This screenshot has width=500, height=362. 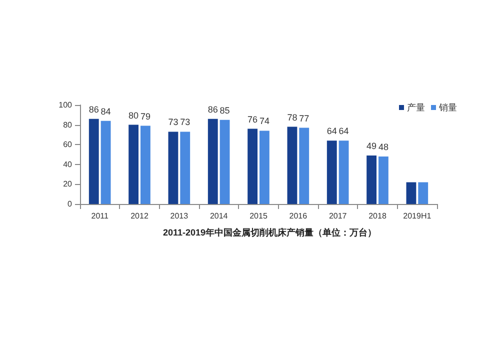 I want to click on data-label: 78, so click(x=292, y=117).